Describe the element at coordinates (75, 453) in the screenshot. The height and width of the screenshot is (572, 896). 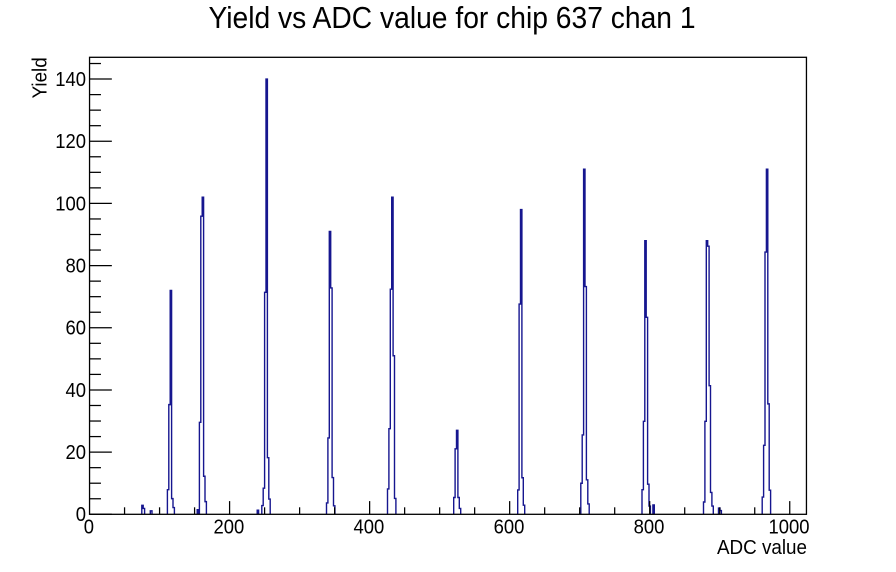
I see `svg-text: 20` at that location.